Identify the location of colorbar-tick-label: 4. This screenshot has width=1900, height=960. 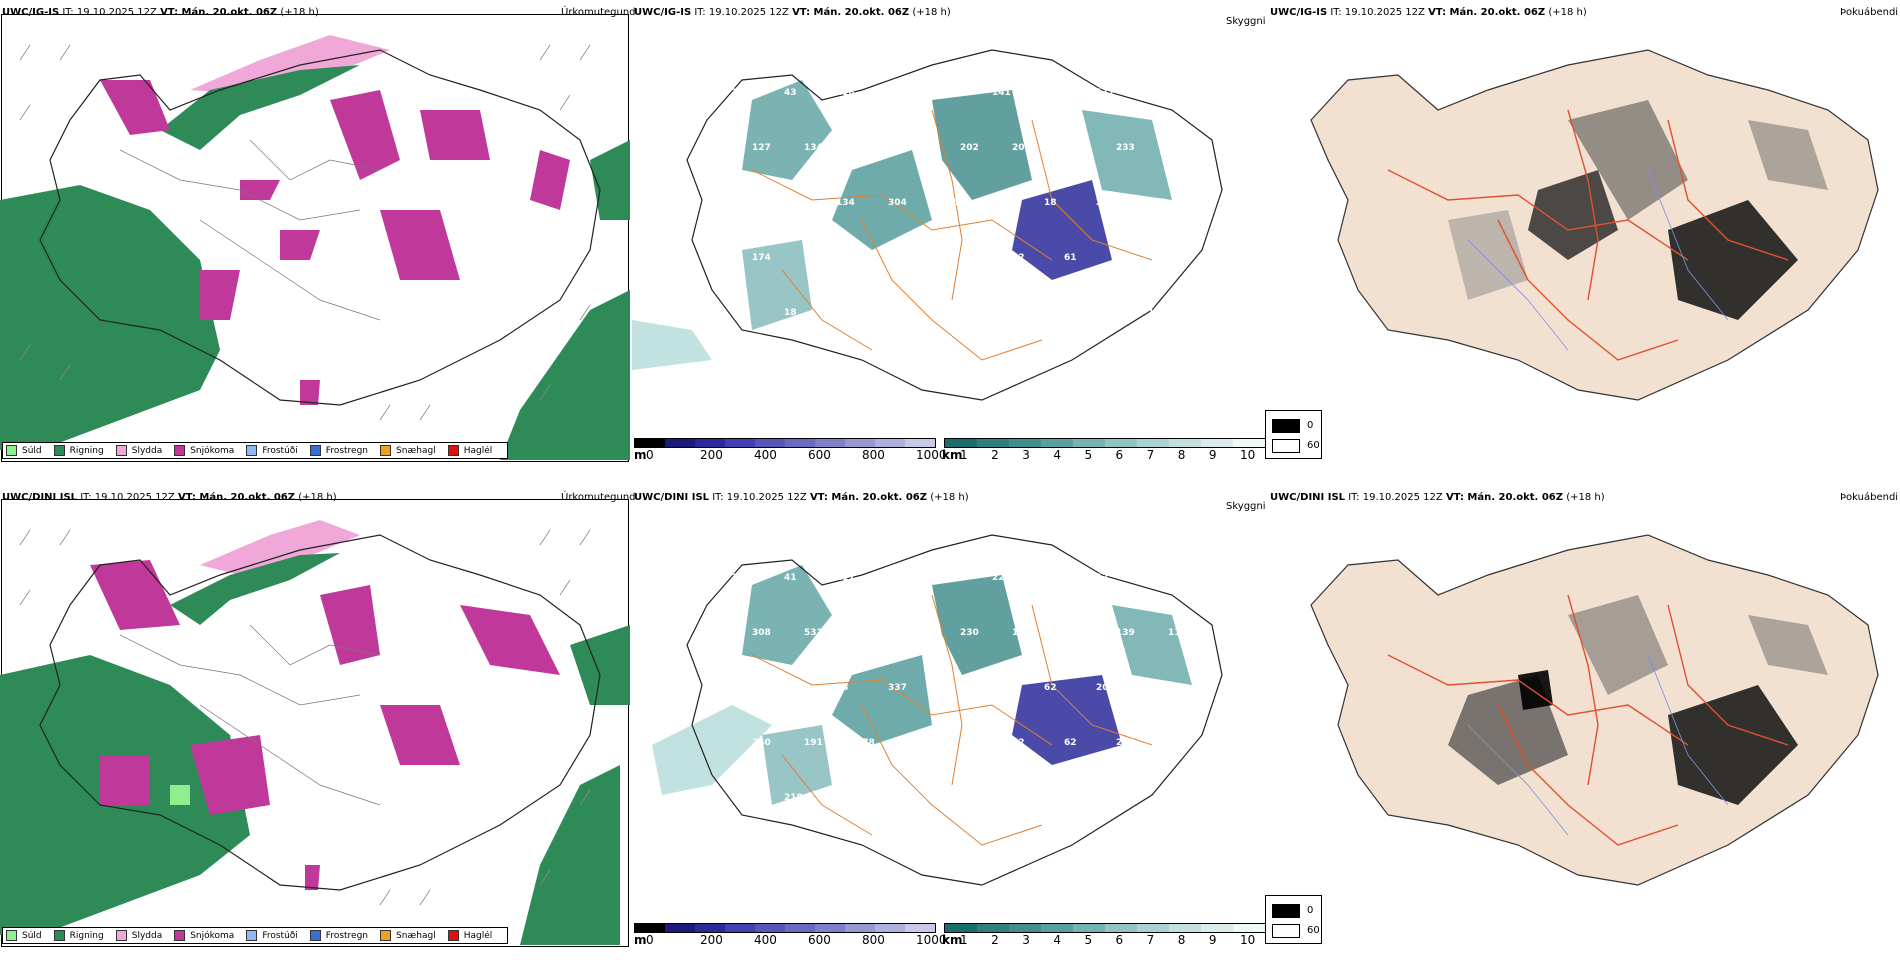
(1057, 455).